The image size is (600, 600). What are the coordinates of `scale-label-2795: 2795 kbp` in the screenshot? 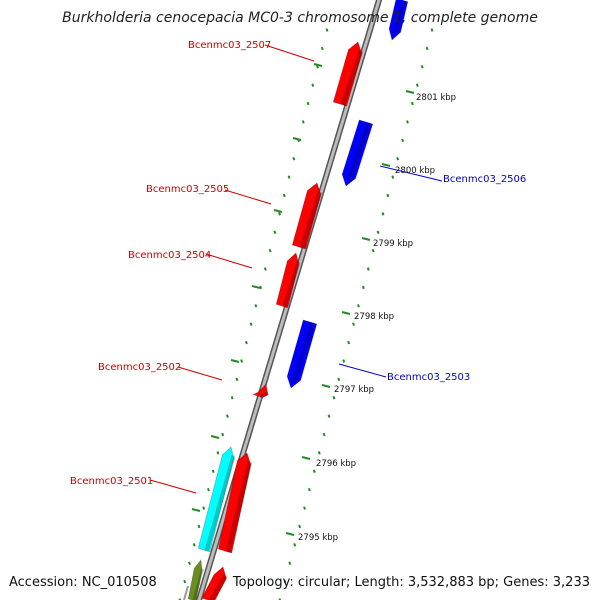 It's located at (318, 538).